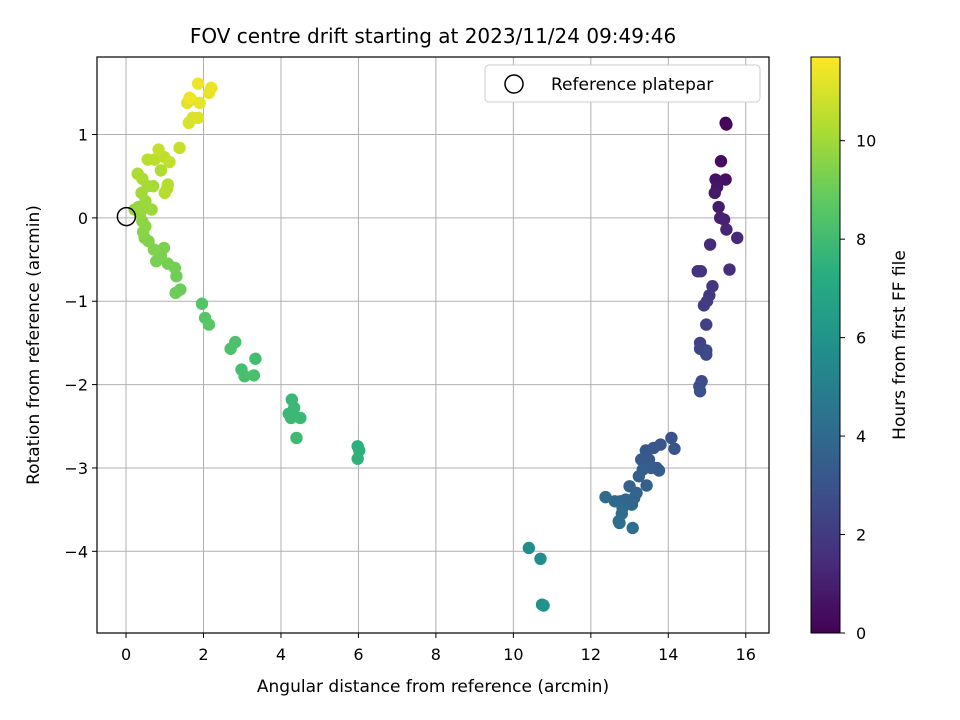 Image resolution: width=960 pixels, height=720 pixels. I want to click on legend: Reference platepar, so click(622, 83).